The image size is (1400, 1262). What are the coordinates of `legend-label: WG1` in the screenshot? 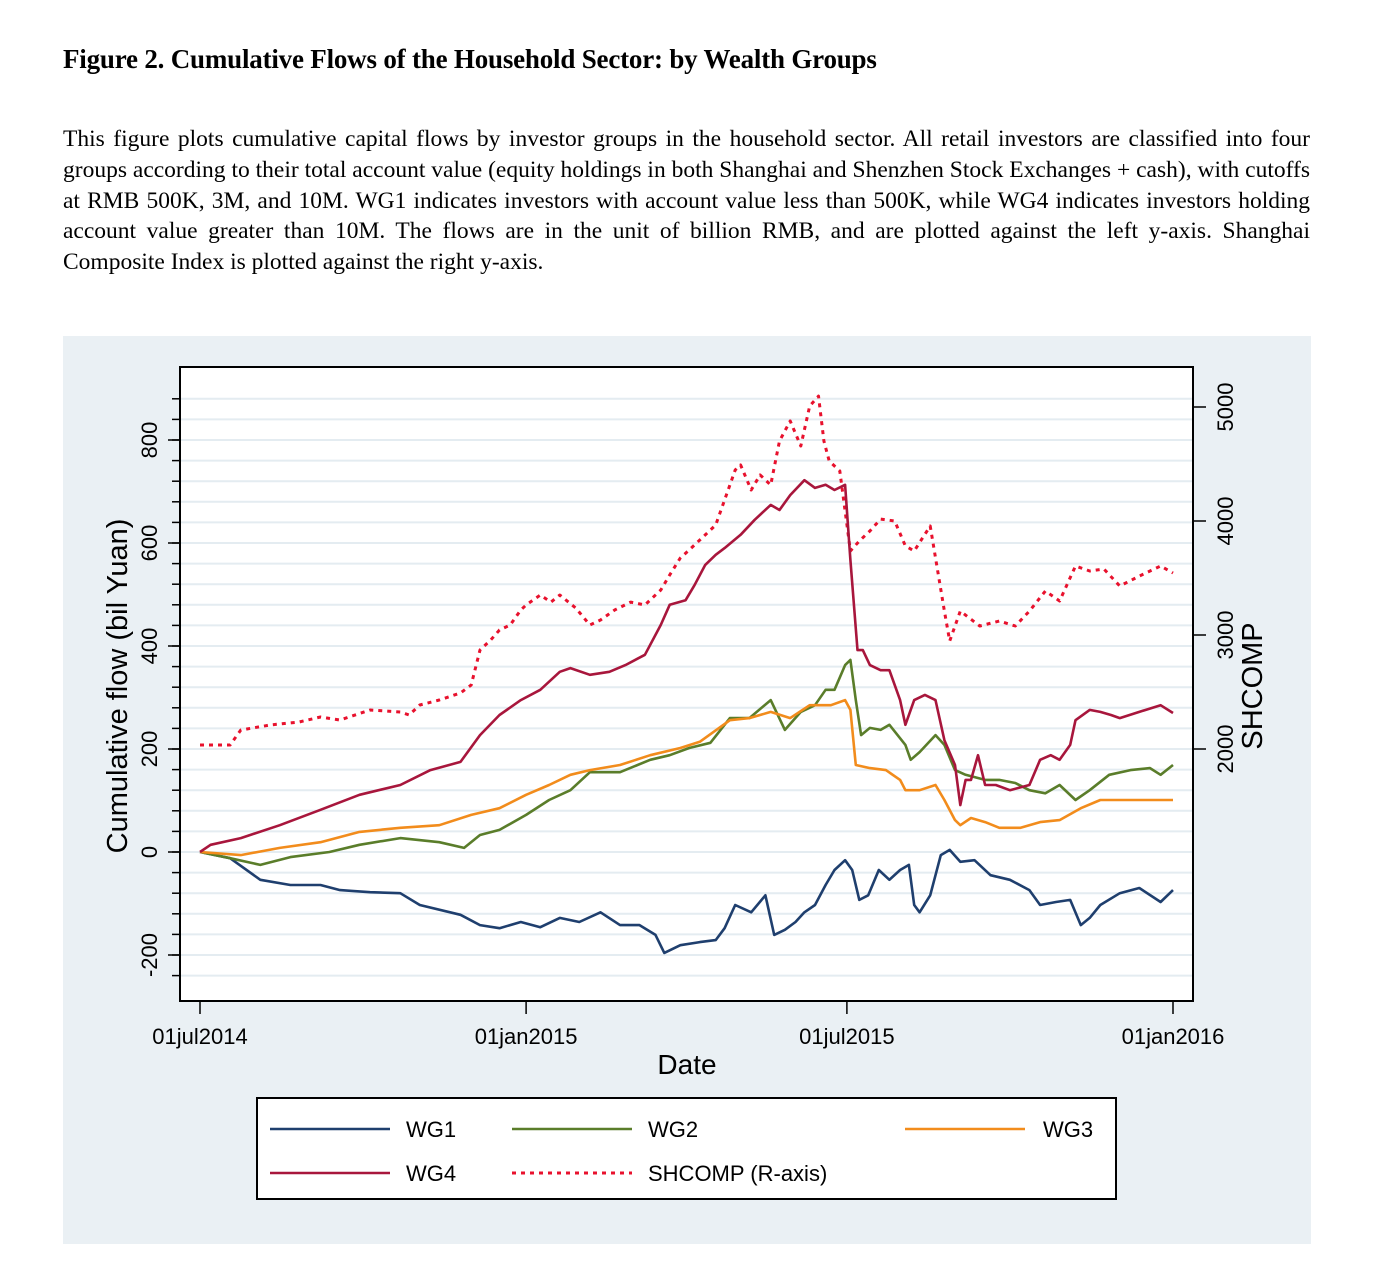 It's located at (431, 1129).